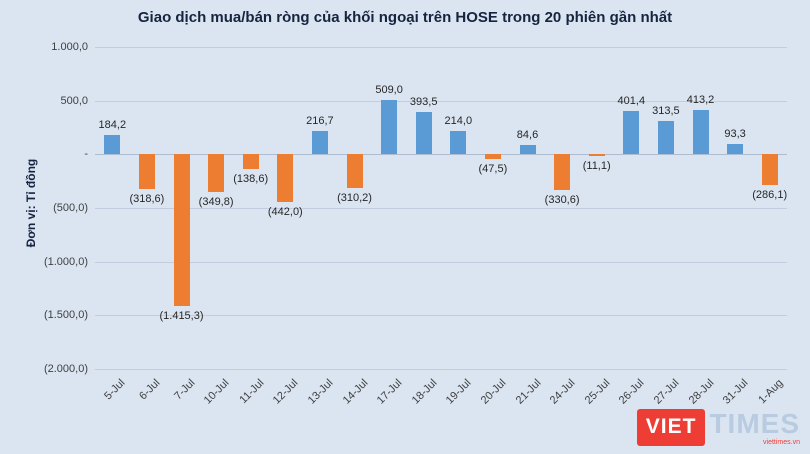 The image size is (810, 454). I want to click on bar-value-label: (47,5), so click(493, 169).